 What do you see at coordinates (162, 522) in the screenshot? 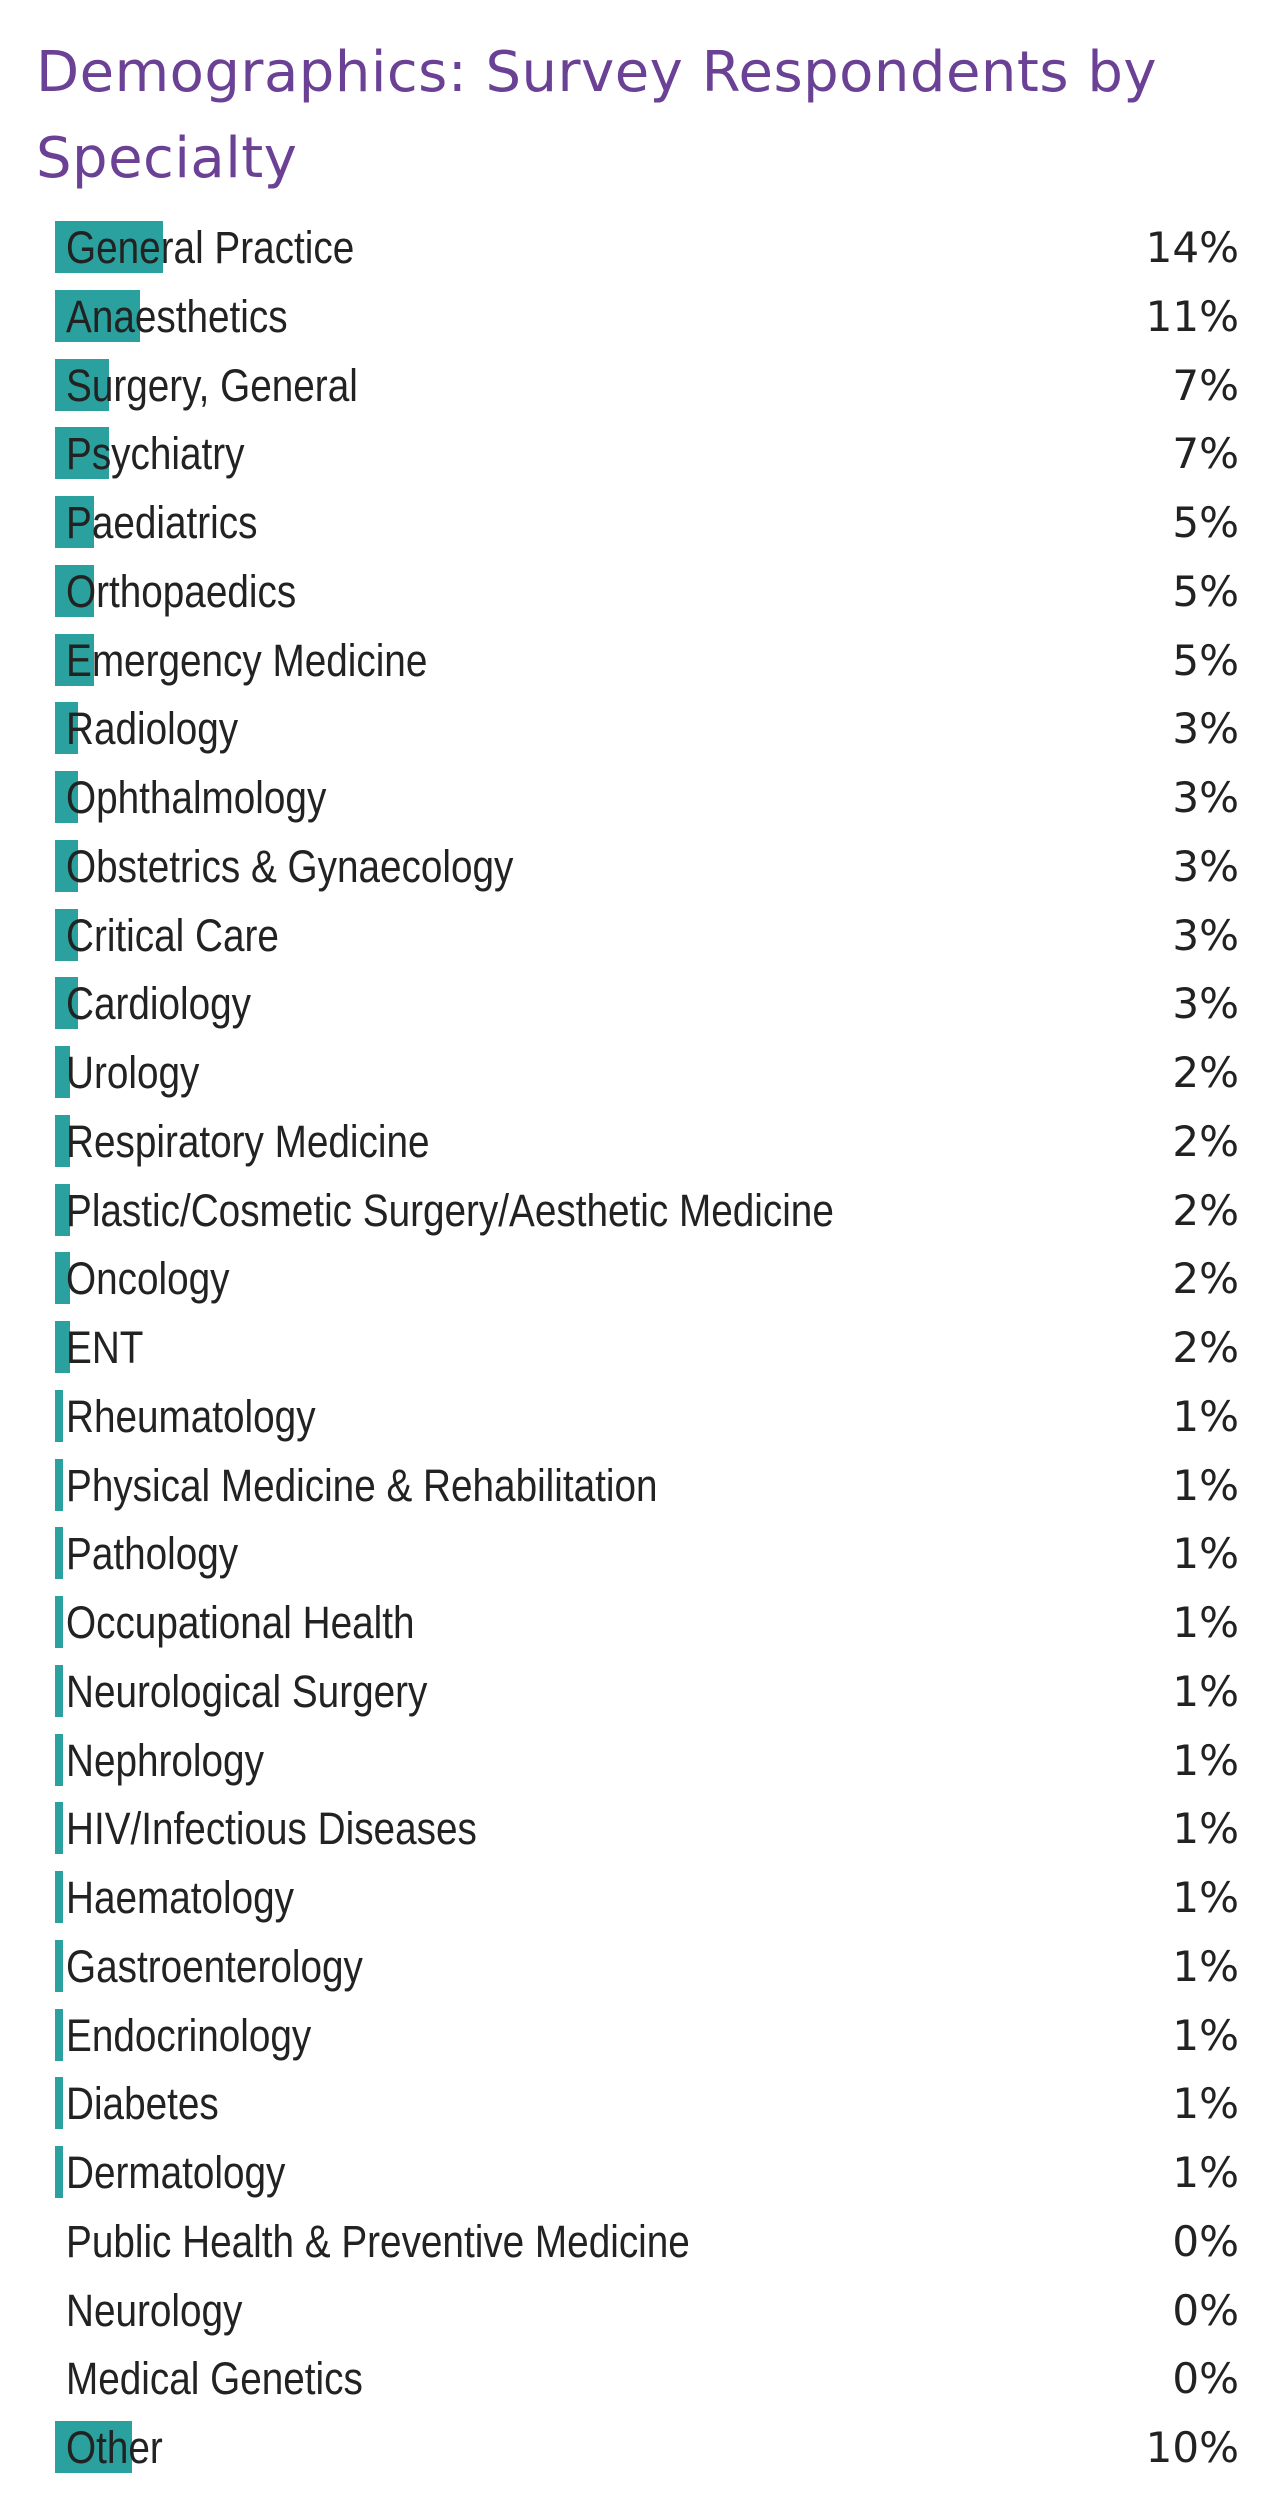
I see `category-label: Paediatrics` at bounding box center [162, 522].